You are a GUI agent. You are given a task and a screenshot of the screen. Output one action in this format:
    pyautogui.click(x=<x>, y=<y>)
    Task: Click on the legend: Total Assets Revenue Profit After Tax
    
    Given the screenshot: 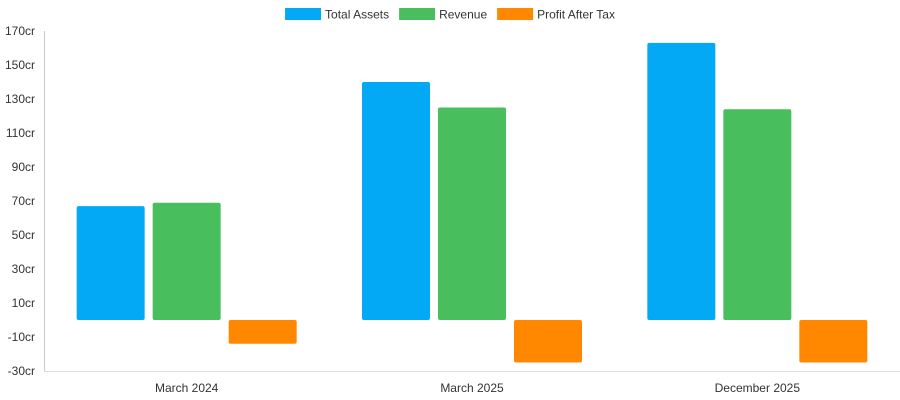 What is the action you would take?
    pyautogui.click(x=450, y=15)
    